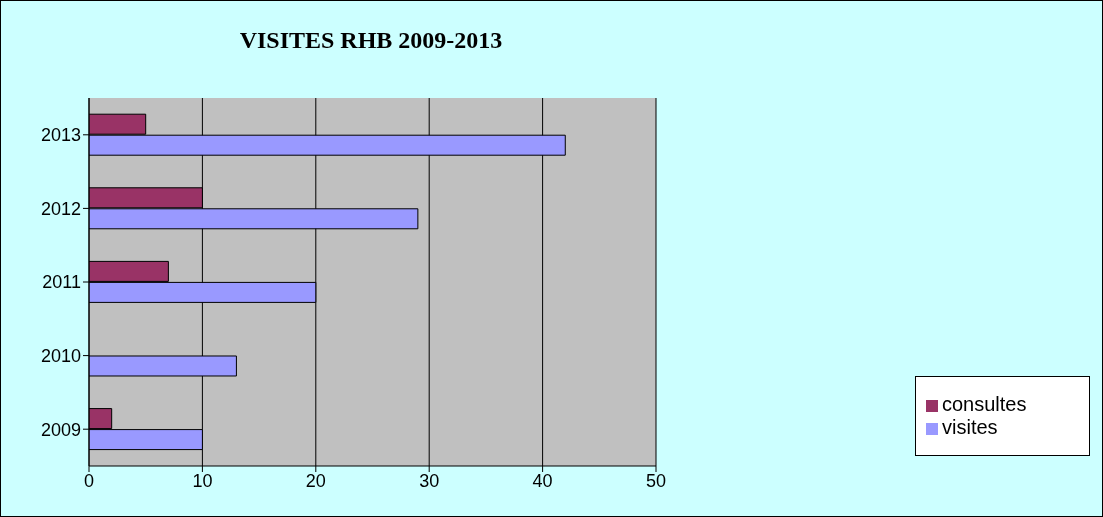 This screenshot has height=517, width=1103. Describe the element at coordinates (60, 355) in the screenshot. I see `y-tick-label: 2010` at that location.